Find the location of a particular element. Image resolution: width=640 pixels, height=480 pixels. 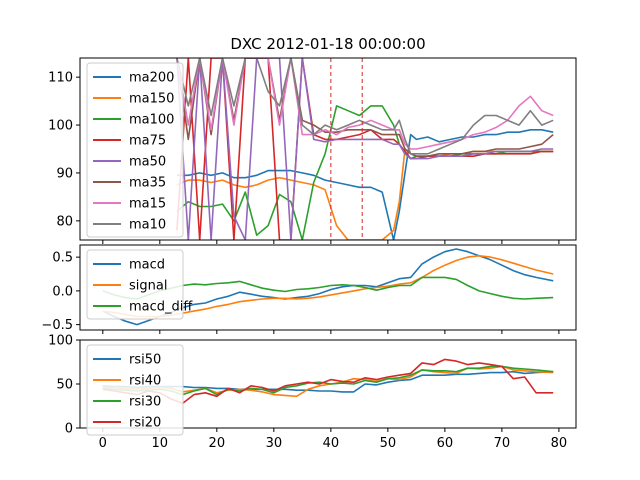

legend-label-ma50: ma50 is located at coordinates (147, 162).